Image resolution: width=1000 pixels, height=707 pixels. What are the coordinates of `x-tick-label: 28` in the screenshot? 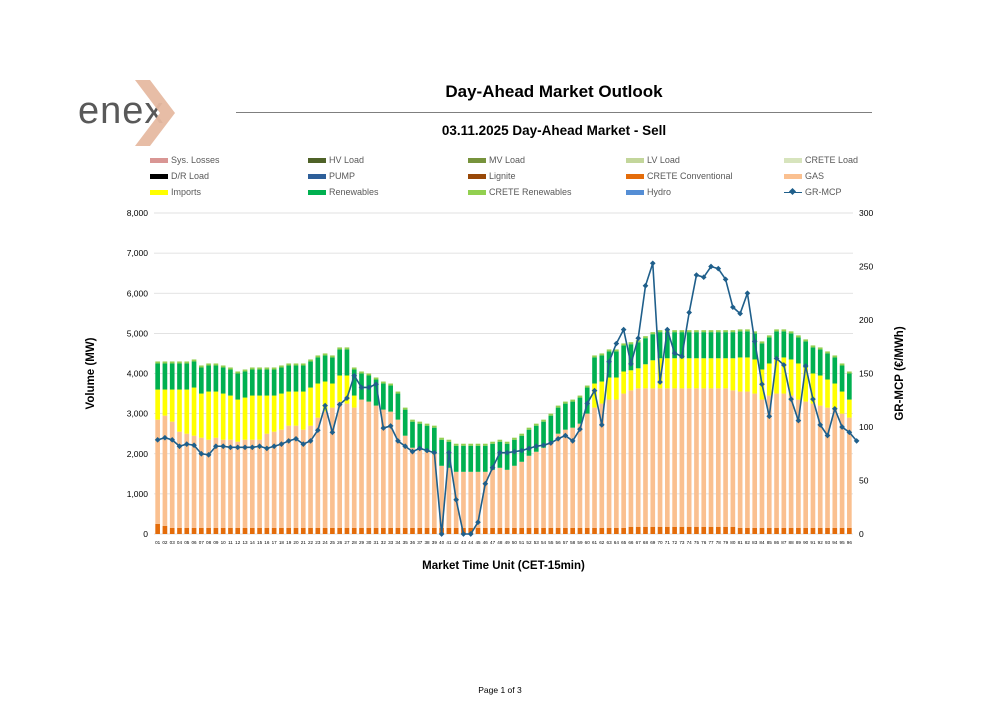 It's located at (355, 542).